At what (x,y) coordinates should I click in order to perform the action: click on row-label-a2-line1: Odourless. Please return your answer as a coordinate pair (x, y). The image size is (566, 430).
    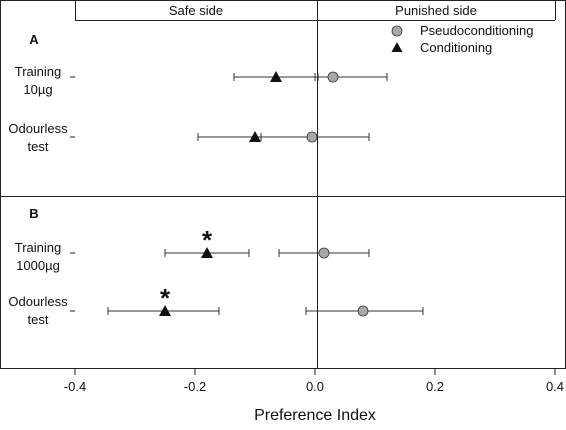
    Looking at the image, I should click on (38, 128).